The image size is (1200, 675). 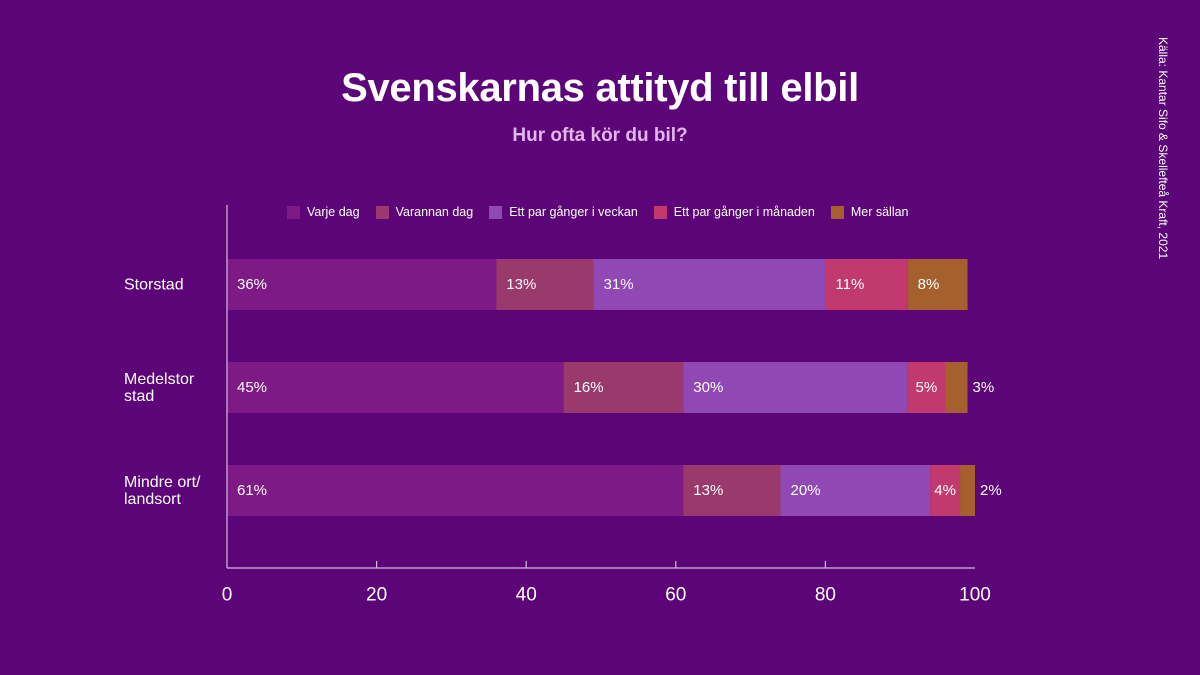 What do you see at coordinates (526, 595) in the screenshot?
I see `x-tick-label: 40` at bounding box center [526, 595].